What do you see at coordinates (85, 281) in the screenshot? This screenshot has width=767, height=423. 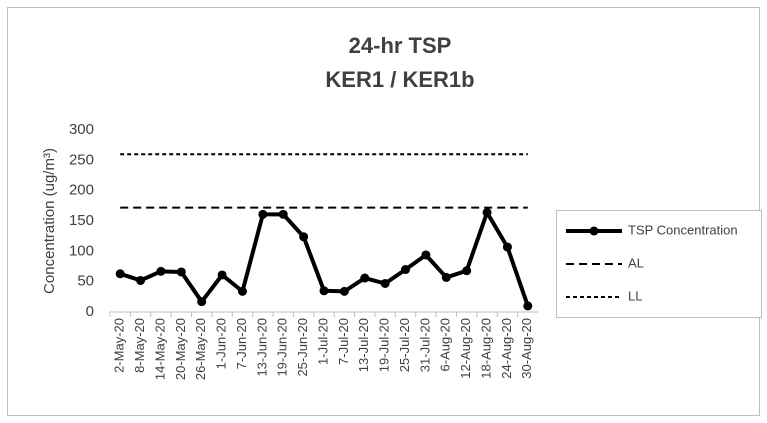 I see `y-tick-label: 50` at bounding box center [85, 281].